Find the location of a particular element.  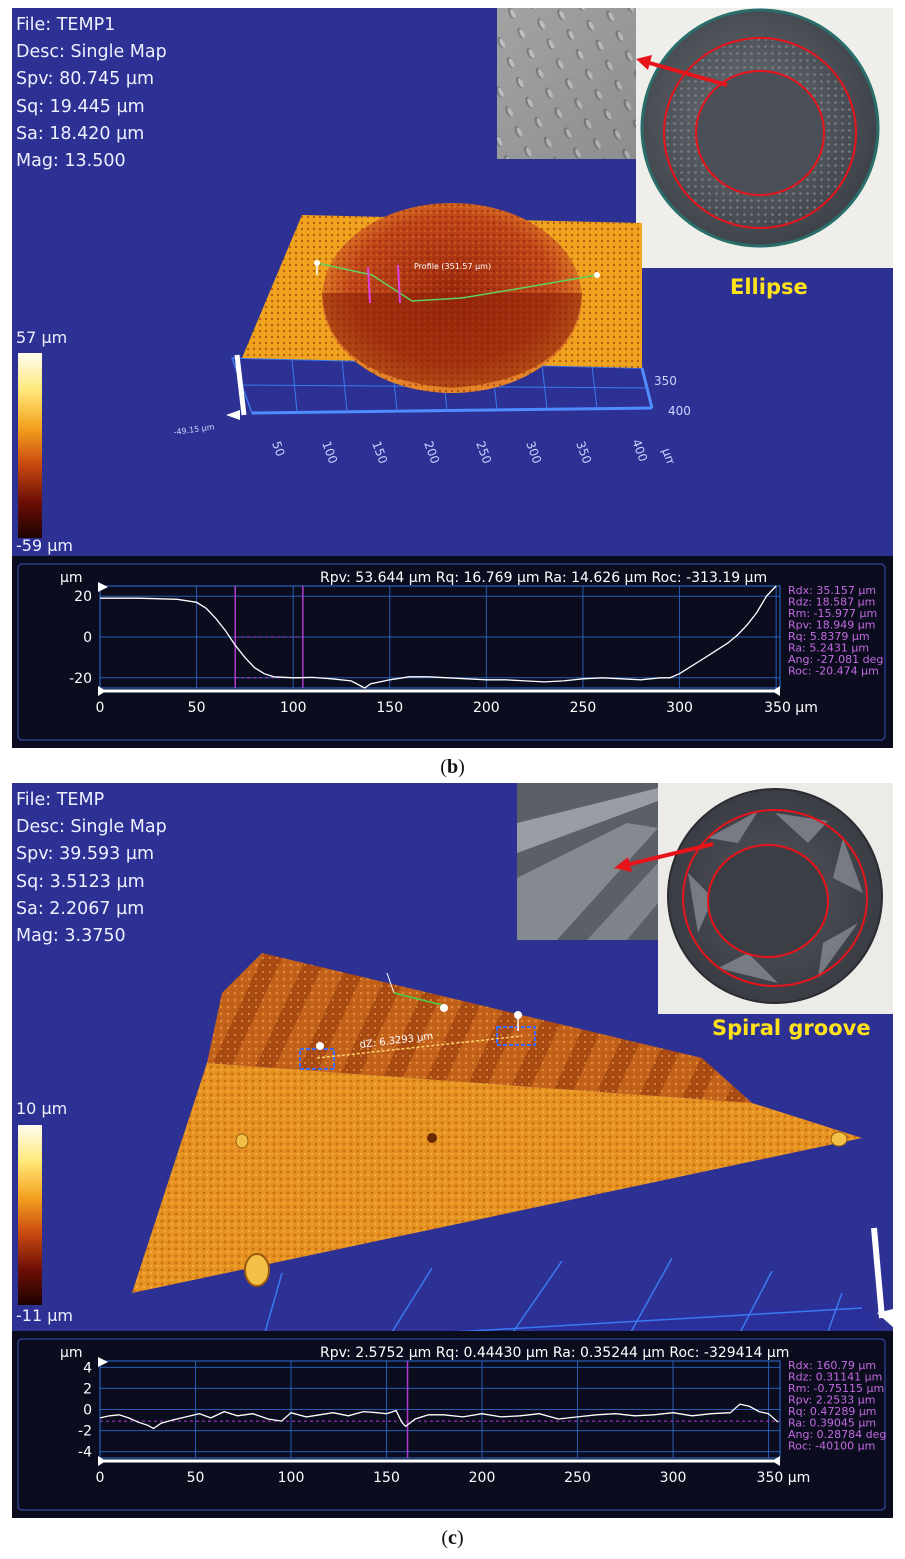

y-tick-label: 20 is located at coordinates (83, 597).